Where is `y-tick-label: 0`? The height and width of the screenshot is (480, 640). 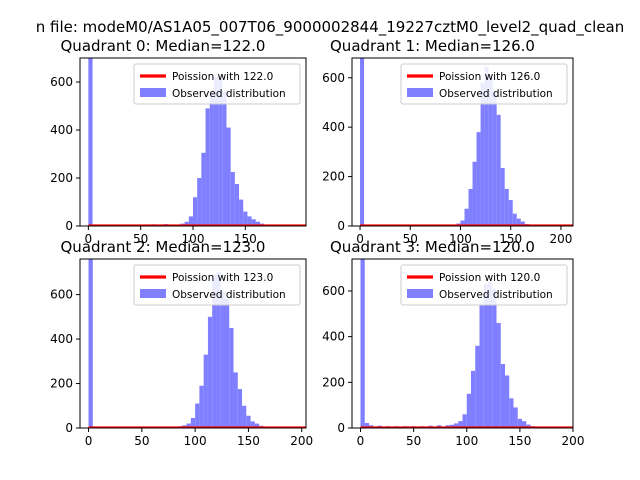
y-tick-label: 0 is located at coordinates (69, 428).